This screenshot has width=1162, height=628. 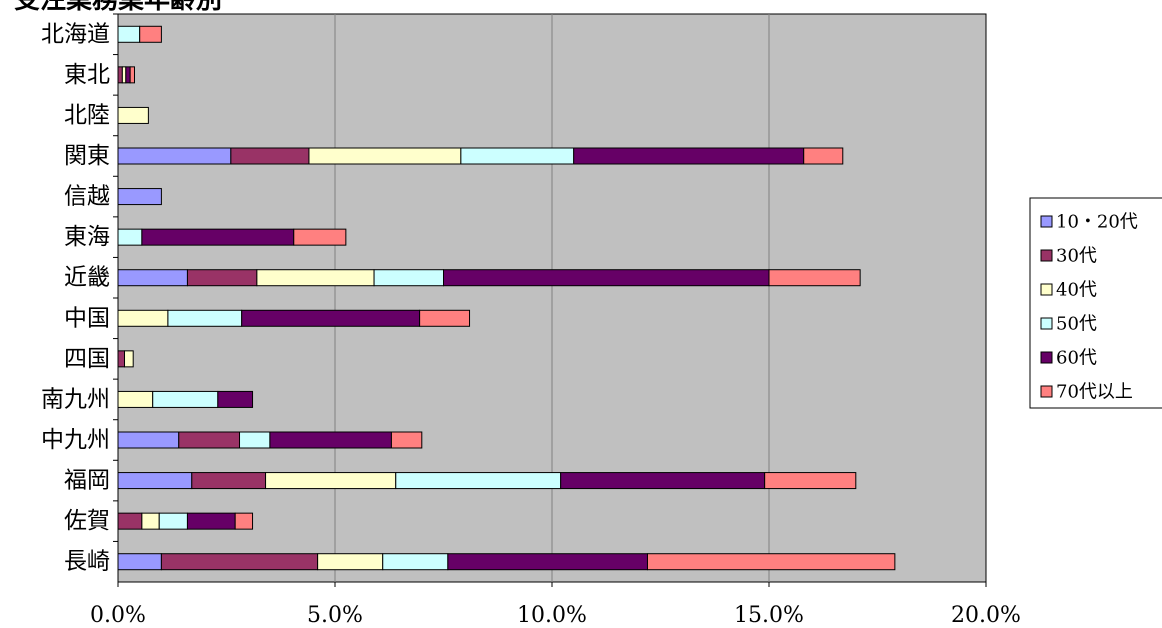 I want to click on category-label: 関東, so click(x=87, y=156).